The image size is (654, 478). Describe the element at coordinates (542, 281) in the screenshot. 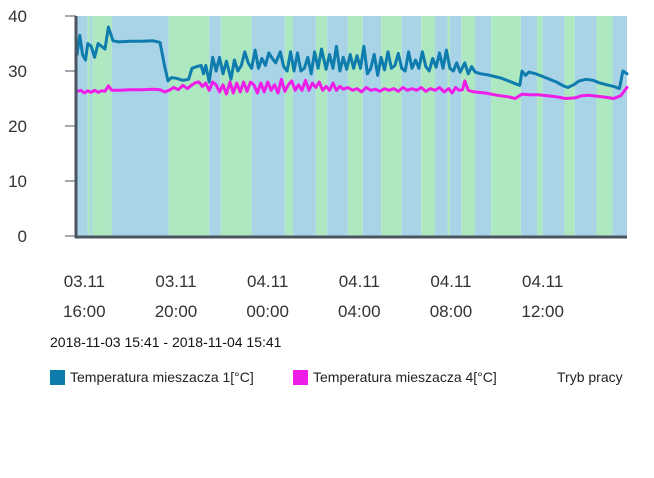

I see `x-tick-date-5: 04.11` at that location.